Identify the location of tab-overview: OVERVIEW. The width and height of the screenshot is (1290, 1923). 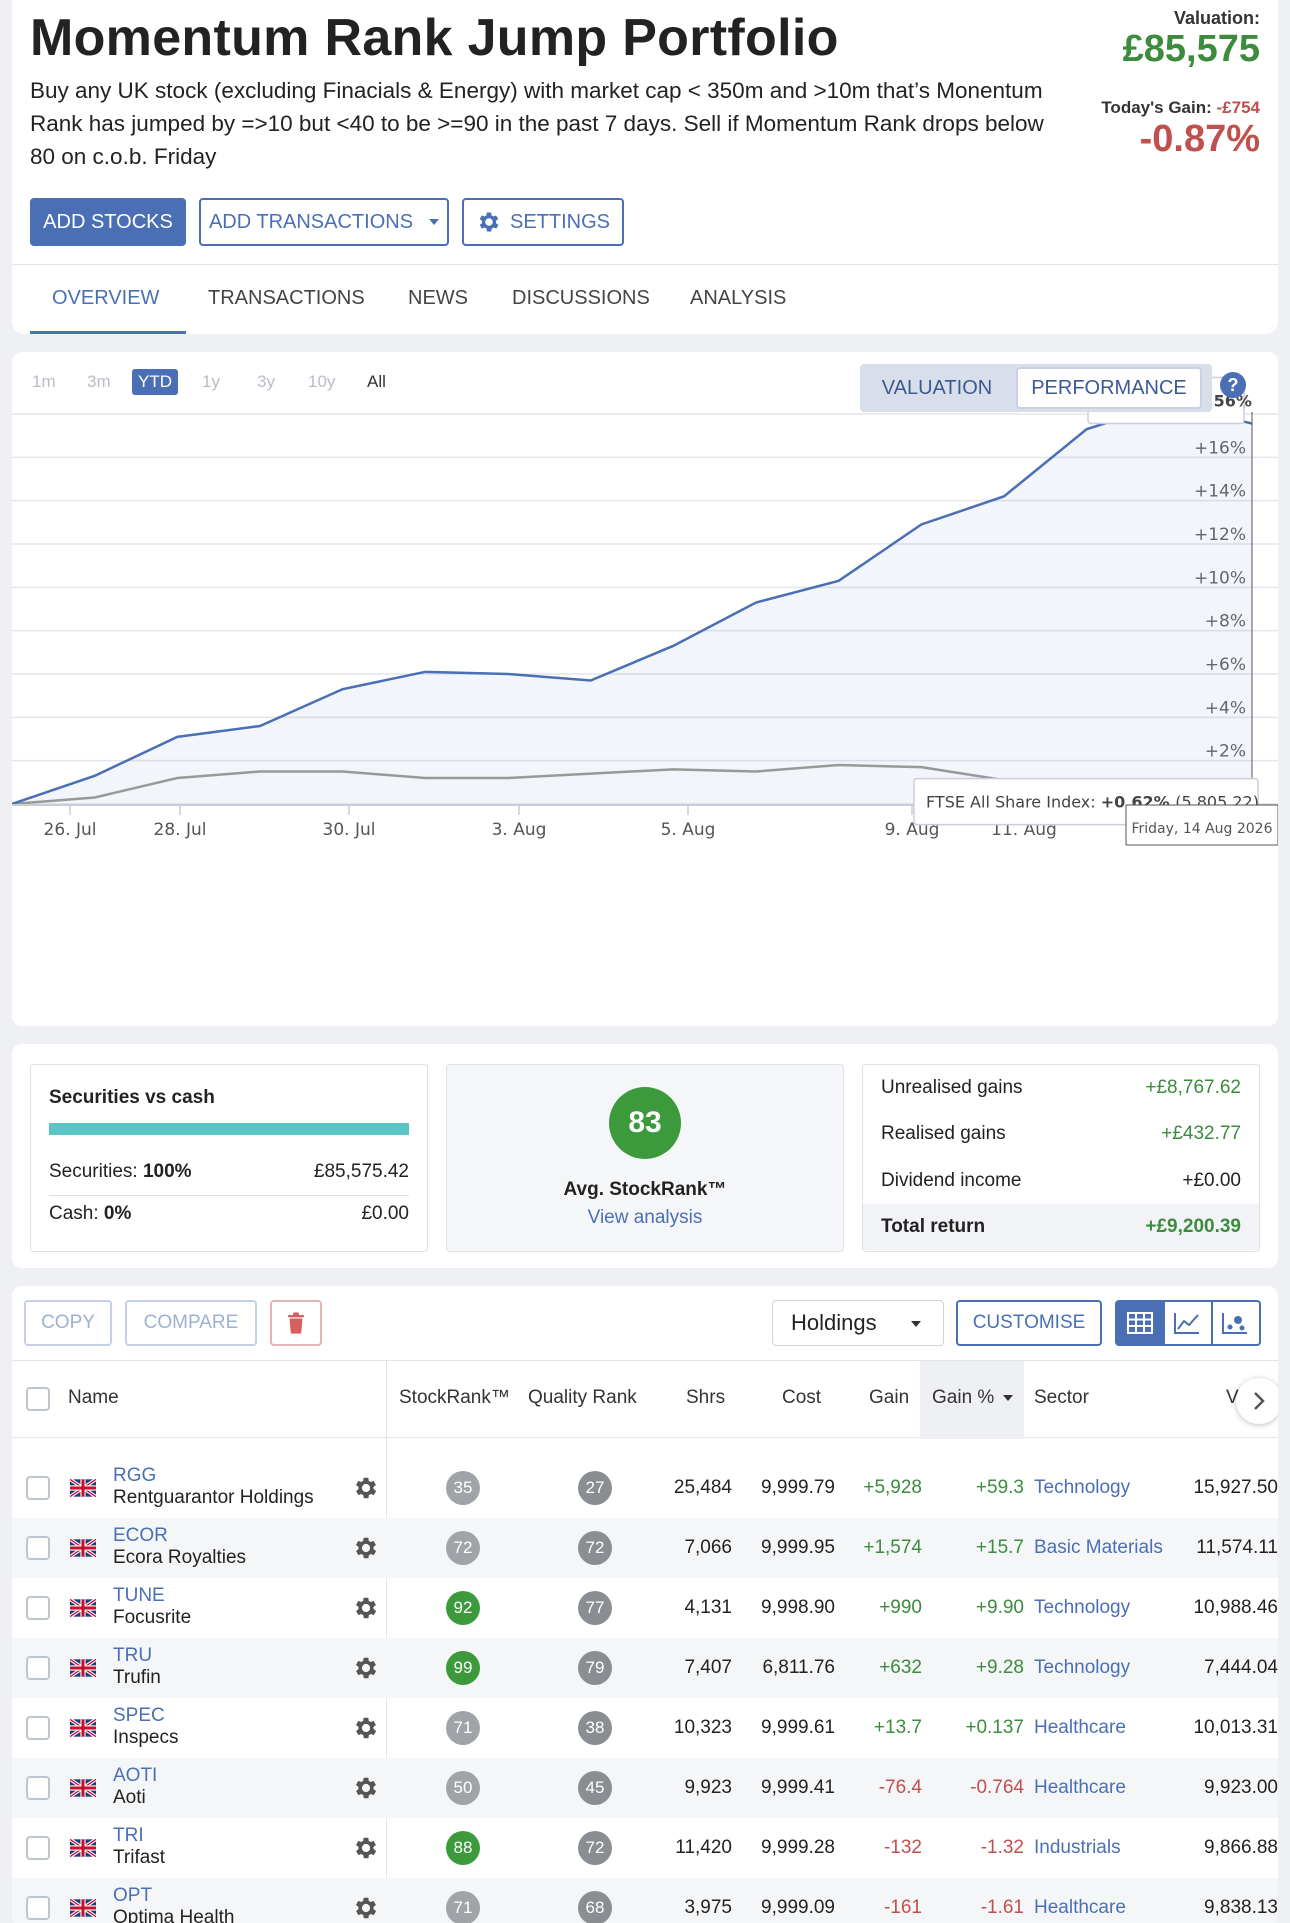
(106, 298).